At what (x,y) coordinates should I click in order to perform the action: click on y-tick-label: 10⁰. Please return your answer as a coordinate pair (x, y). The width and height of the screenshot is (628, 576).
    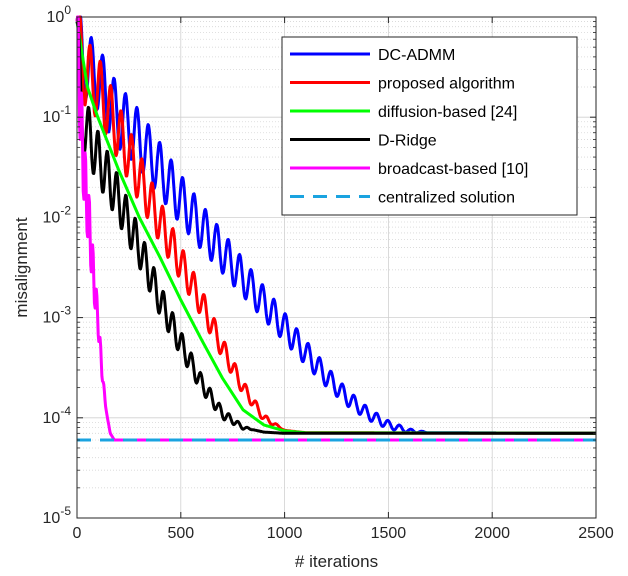
    Looking at the image, I should click on (59, 14).